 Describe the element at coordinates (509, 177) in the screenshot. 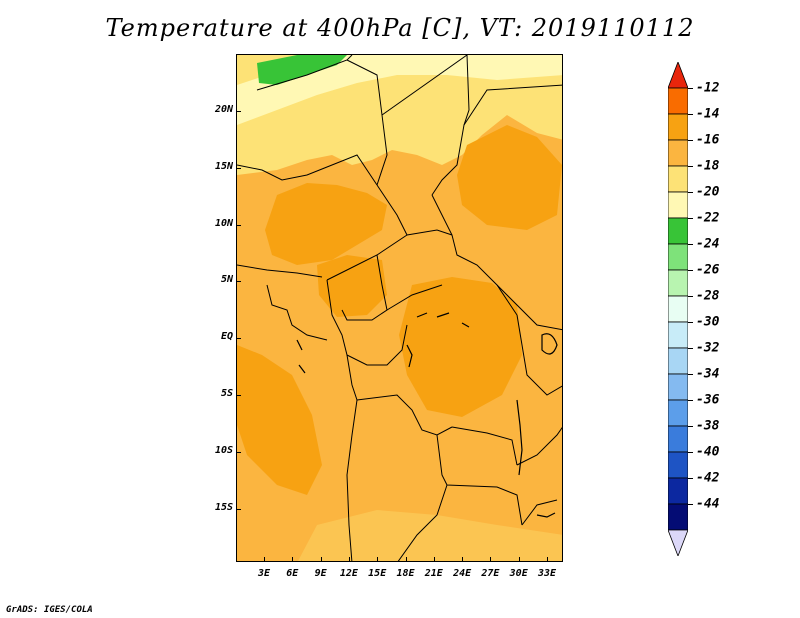

I see `blob-east` at that location.